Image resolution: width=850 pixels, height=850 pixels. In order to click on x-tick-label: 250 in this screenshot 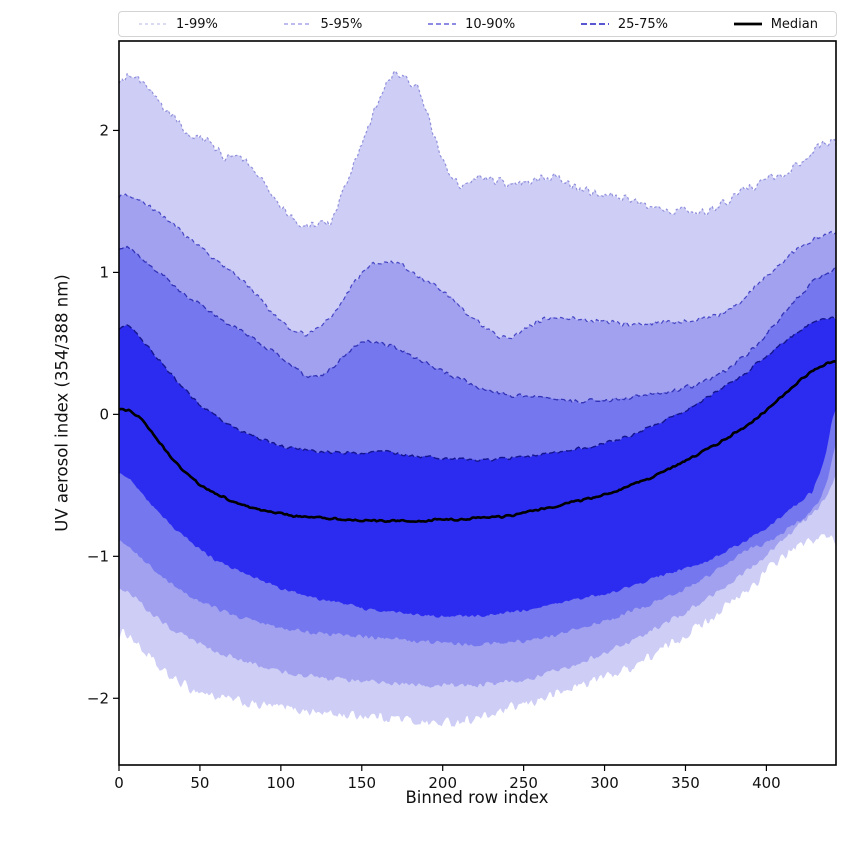, I will do `click(523, 783)`.